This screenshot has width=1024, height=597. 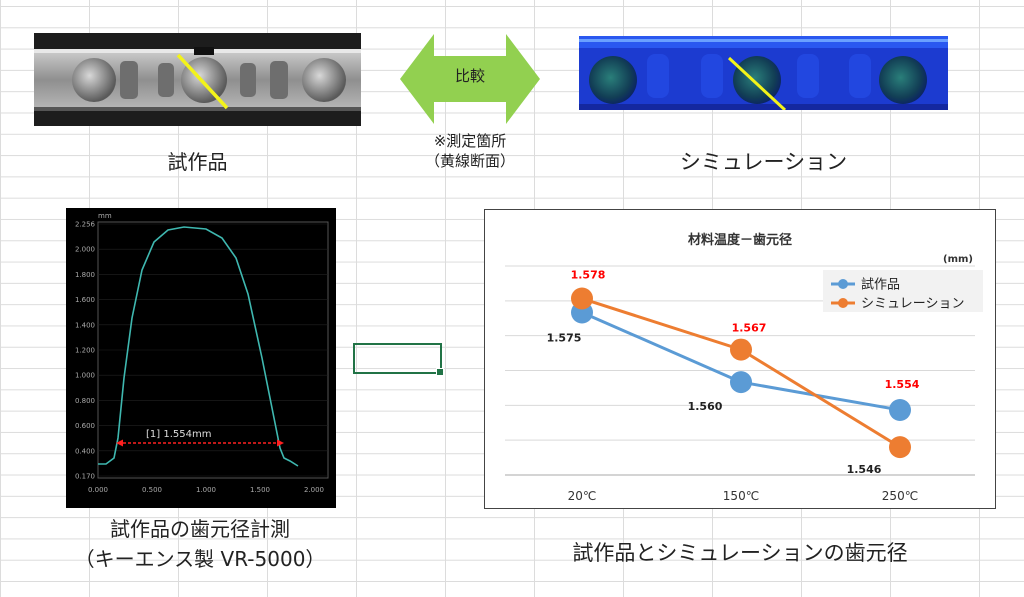 What do you see at coordinates (85, 426) in the screenshot?
I see `profile-y-tick: 0.600` at bounding box center [85, 426].